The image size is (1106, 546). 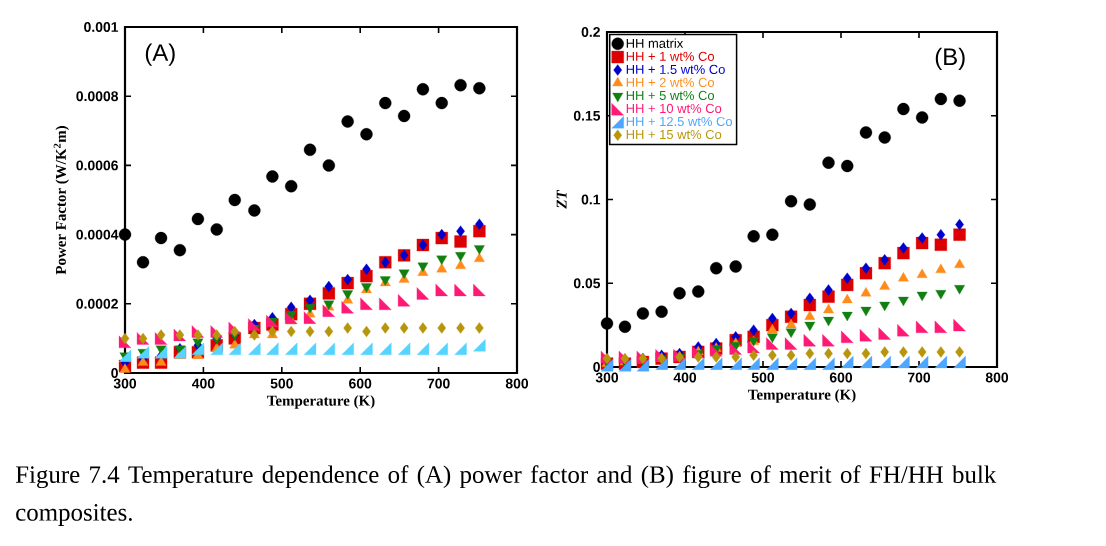 What do you see at coordinates (674, 134) in the screenshot?
I see `legend-label: HH + 15 wt% Co` at bounding box center [674, 134].